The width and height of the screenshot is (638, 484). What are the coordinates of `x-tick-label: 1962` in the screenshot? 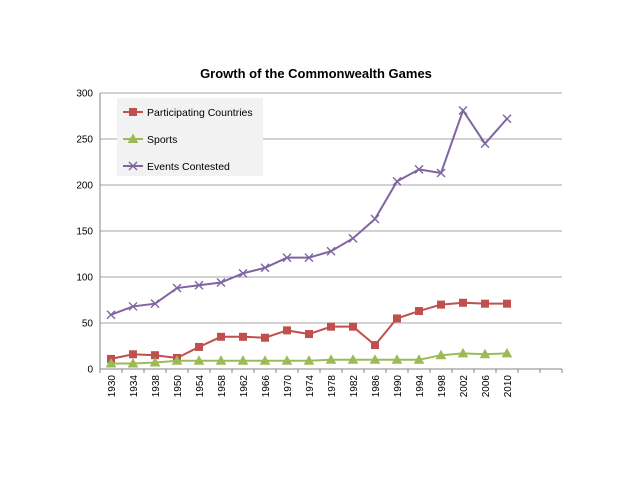 It's located at (244, 386).